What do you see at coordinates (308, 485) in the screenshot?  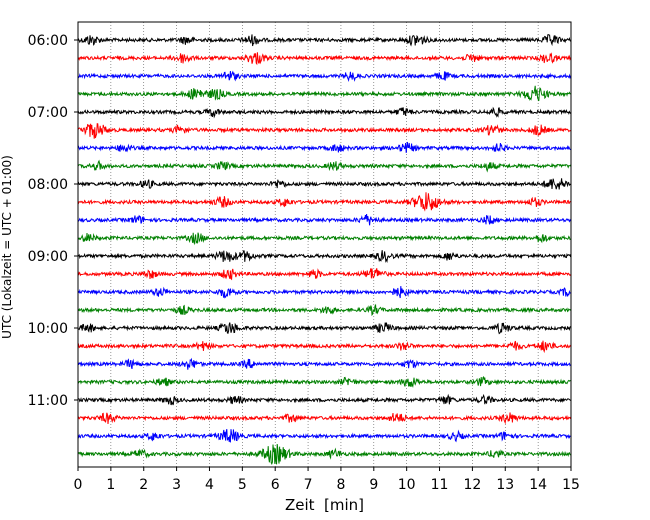 I see `x-tick-label: 7` at bounding box center [308, 485].